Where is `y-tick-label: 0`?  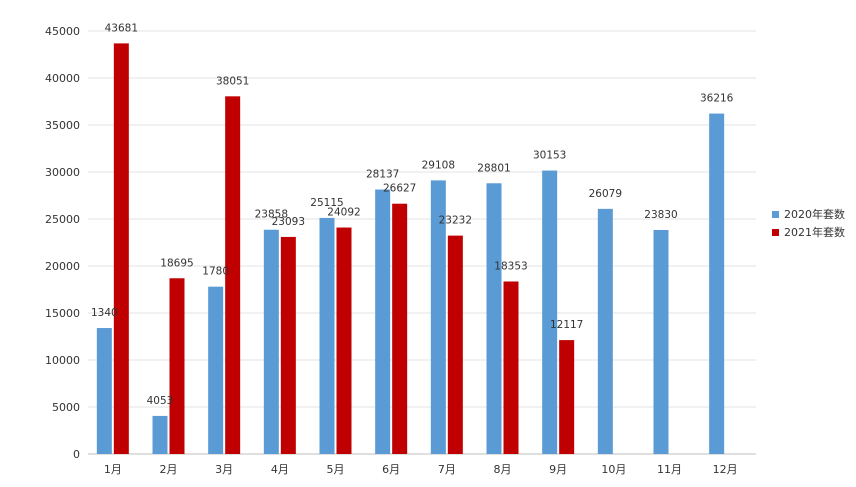 y-tick-label: 0 is located at coordinates (76, 454).